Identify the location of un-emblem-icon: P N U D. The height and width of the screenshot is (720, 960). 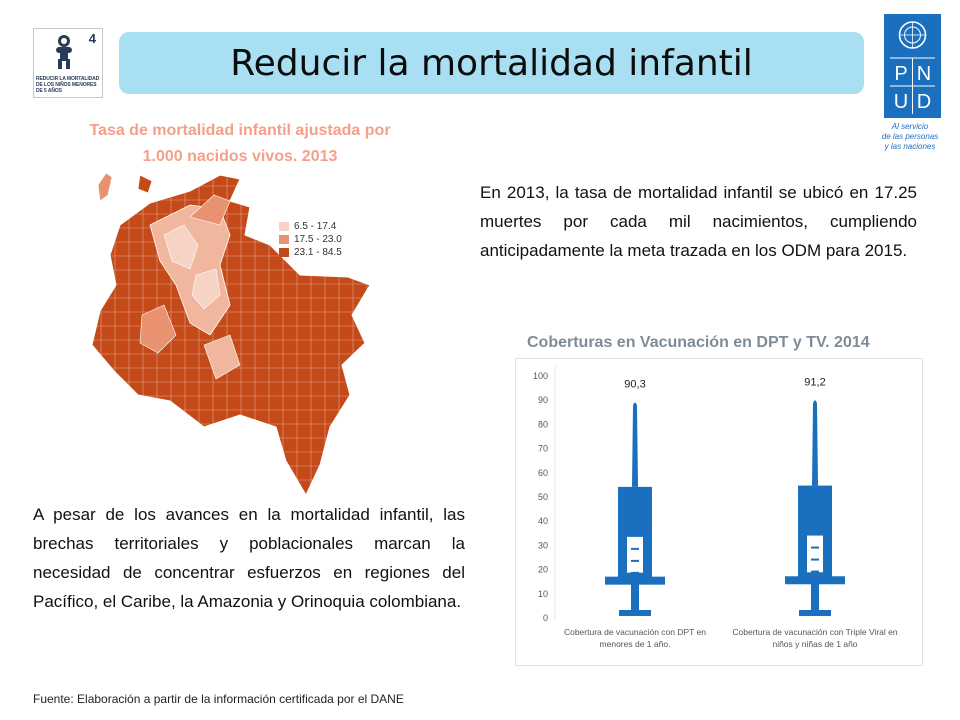
(912, 67).